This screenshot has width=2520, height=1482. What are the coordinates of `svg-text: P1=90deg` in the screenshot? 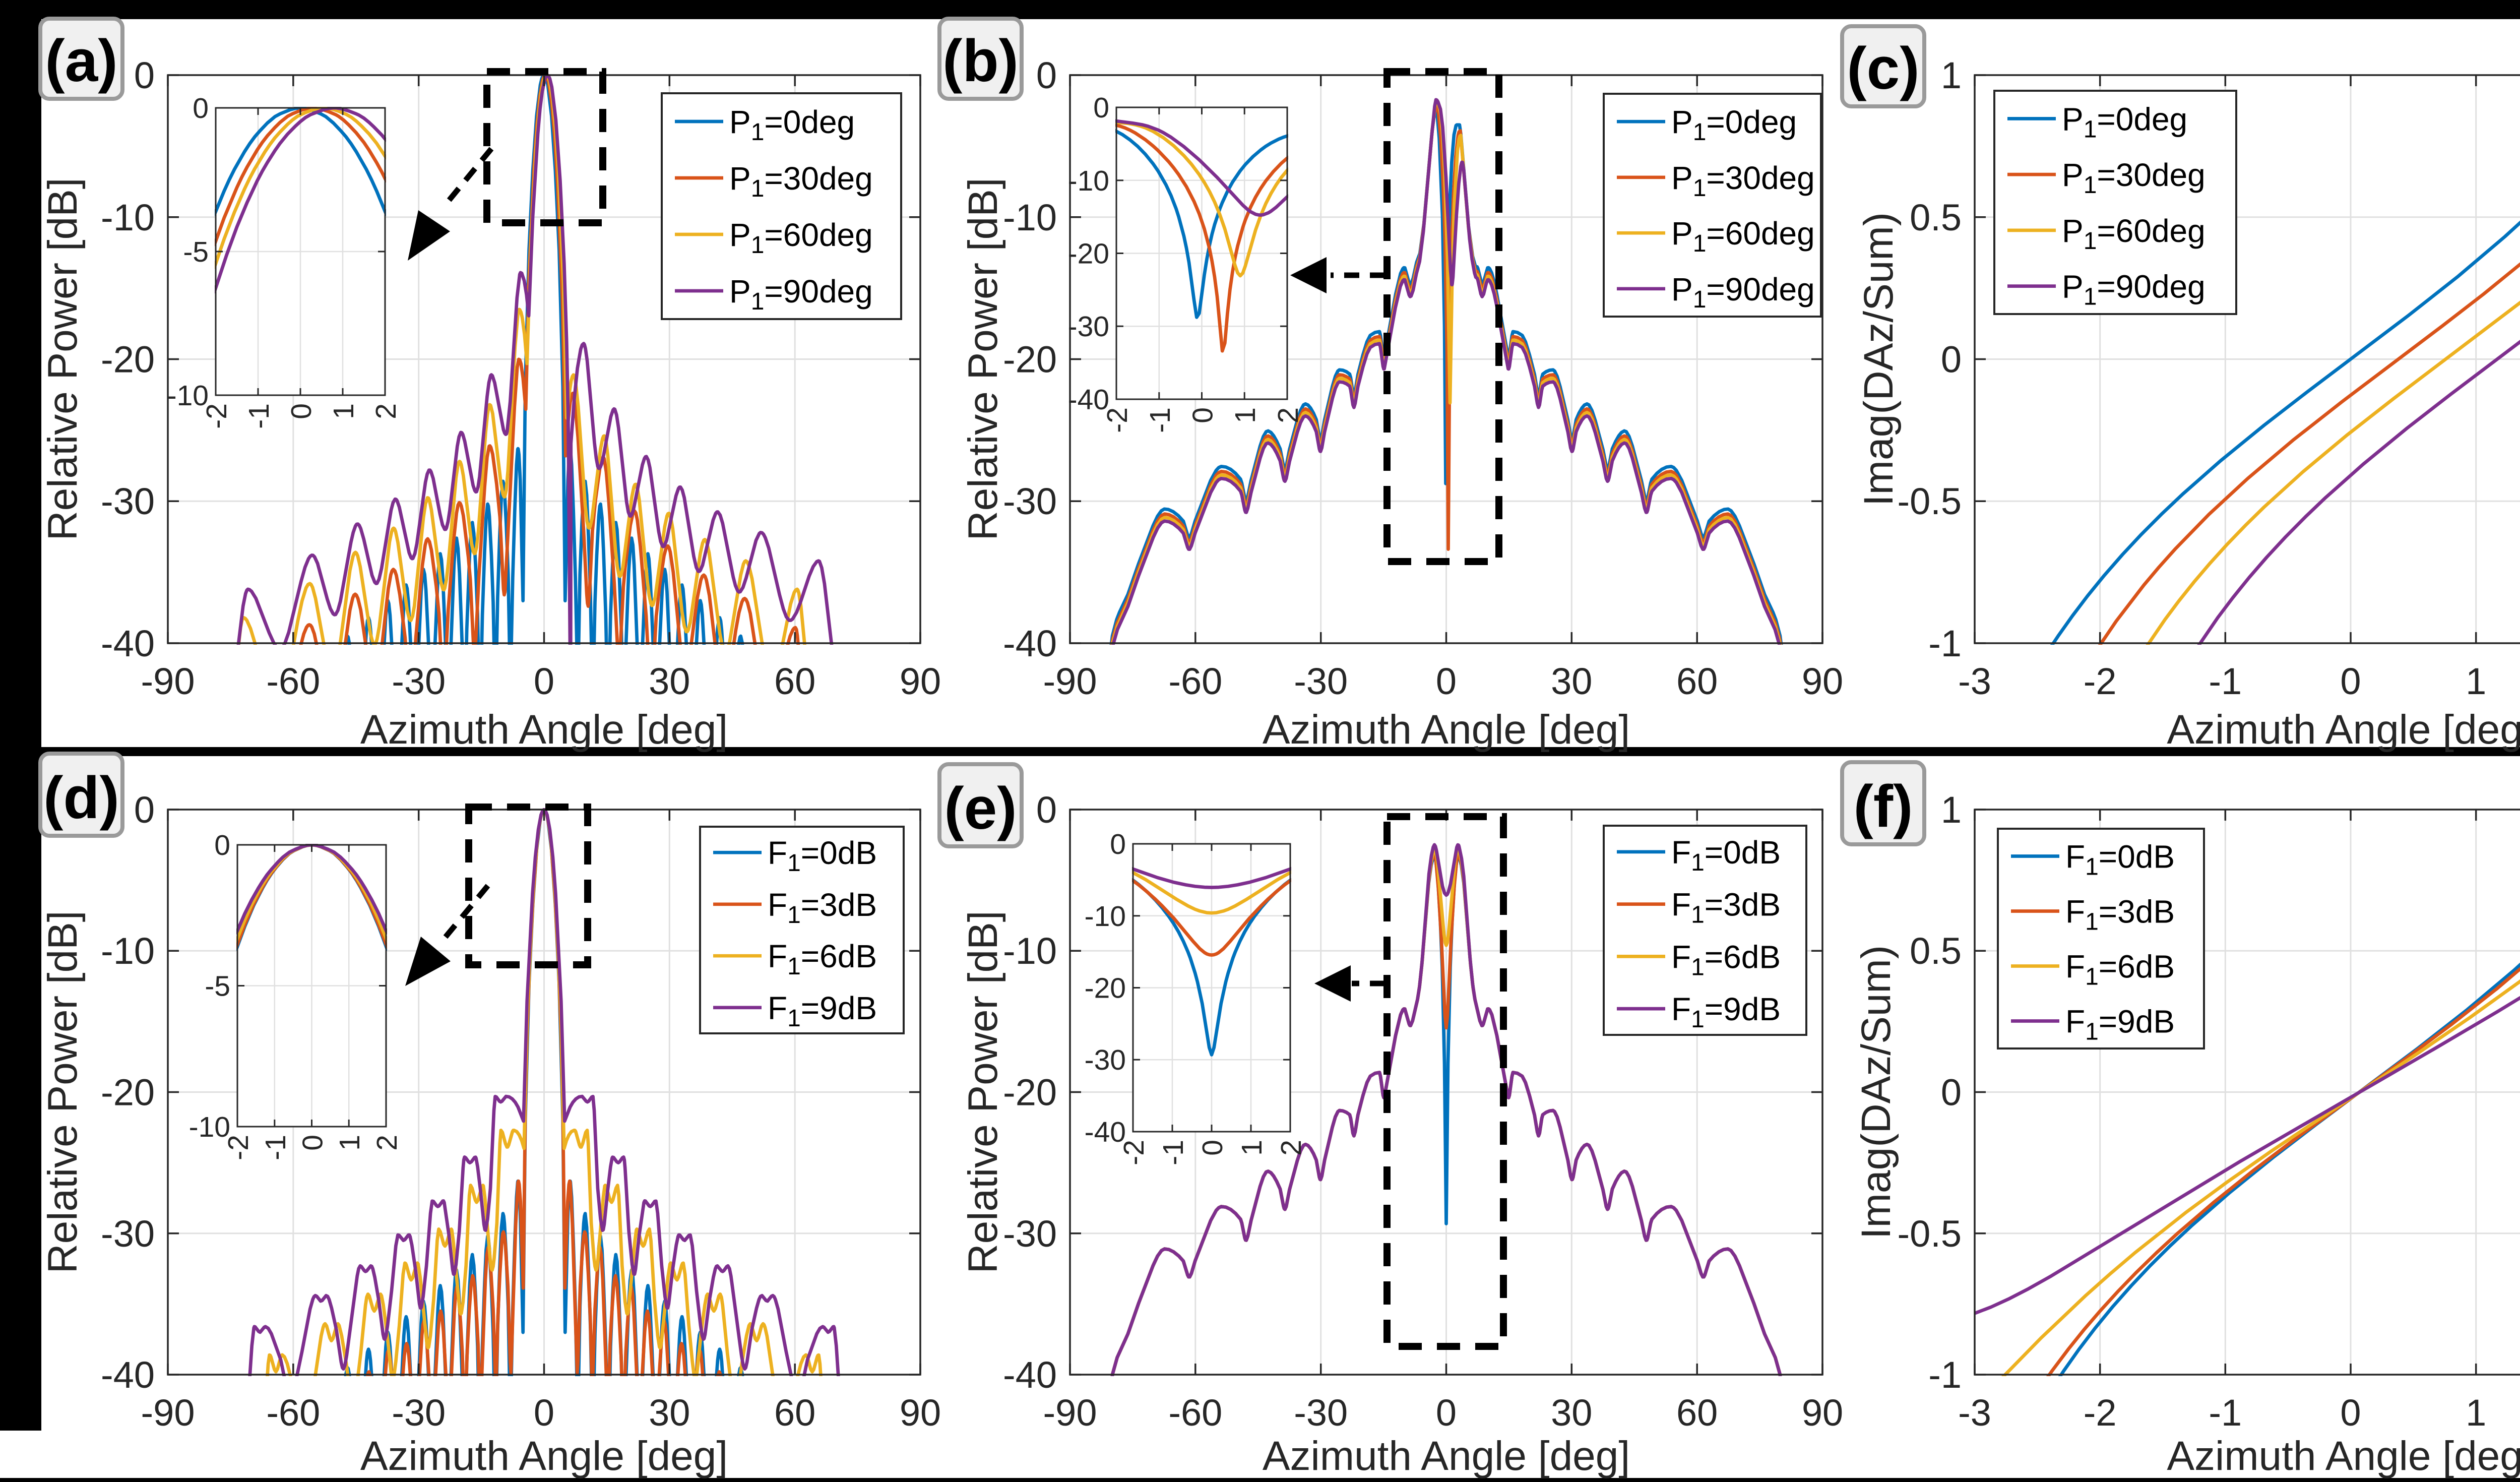 It's located at (2134, 290).